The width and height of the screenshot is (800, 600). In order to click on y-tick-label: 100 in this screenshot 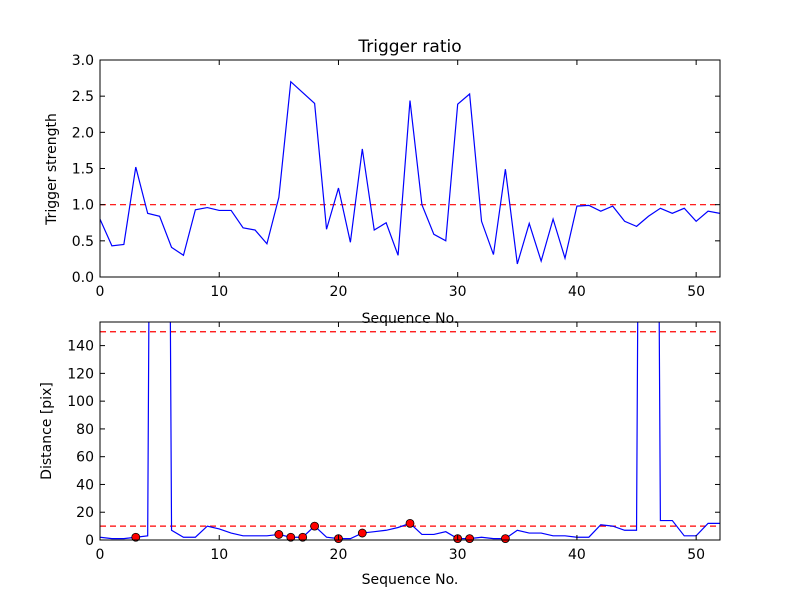, I will do `click(80, 402)`.